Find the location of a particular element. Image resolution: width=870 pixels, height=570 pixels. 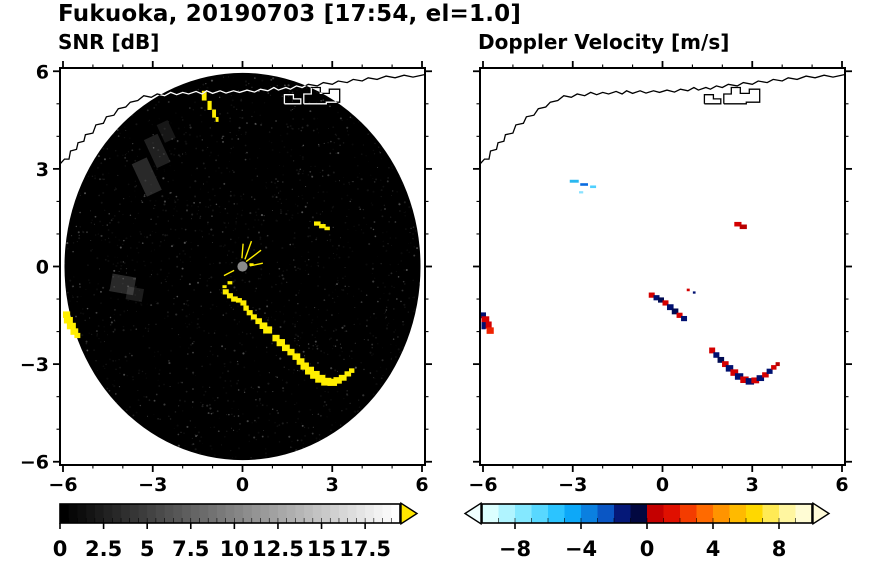

y-tick-label: −3 is located at coordinates (34, 365).